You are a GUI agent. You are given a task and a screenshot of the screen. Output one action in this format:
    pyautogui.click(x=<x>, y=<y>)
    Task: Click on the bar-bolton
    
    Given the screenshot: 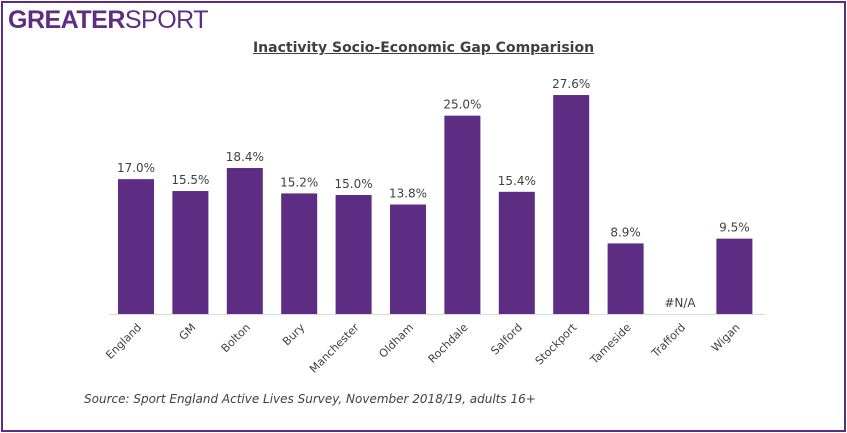 What is the action you would take?
    pyautogui.click(x=244, y=241)
    